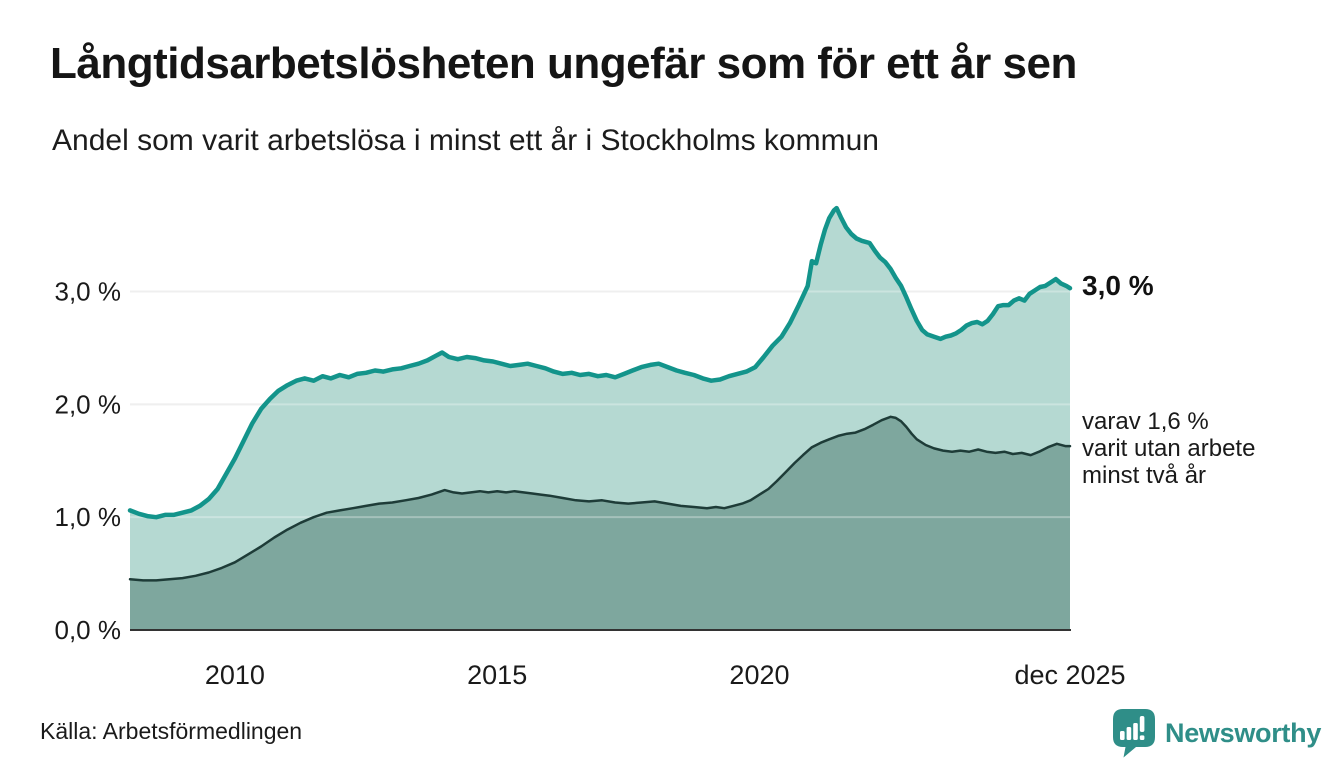  What do you see at coordinates (759, 675) in the screenshot?
I see `x-tick-label: 2020` at bounding box center [759, 675].